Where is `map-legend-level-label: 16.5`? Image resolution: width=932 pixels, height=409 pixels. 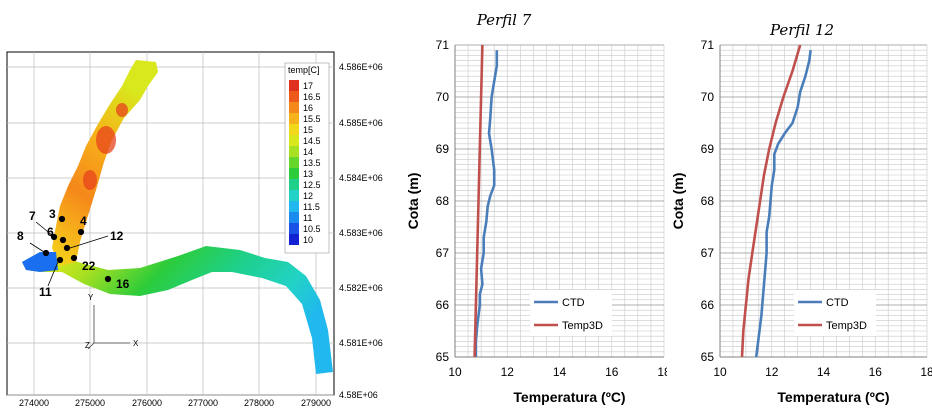
map-legend-level-label: 16.5 is located at coordinates (312, 97).